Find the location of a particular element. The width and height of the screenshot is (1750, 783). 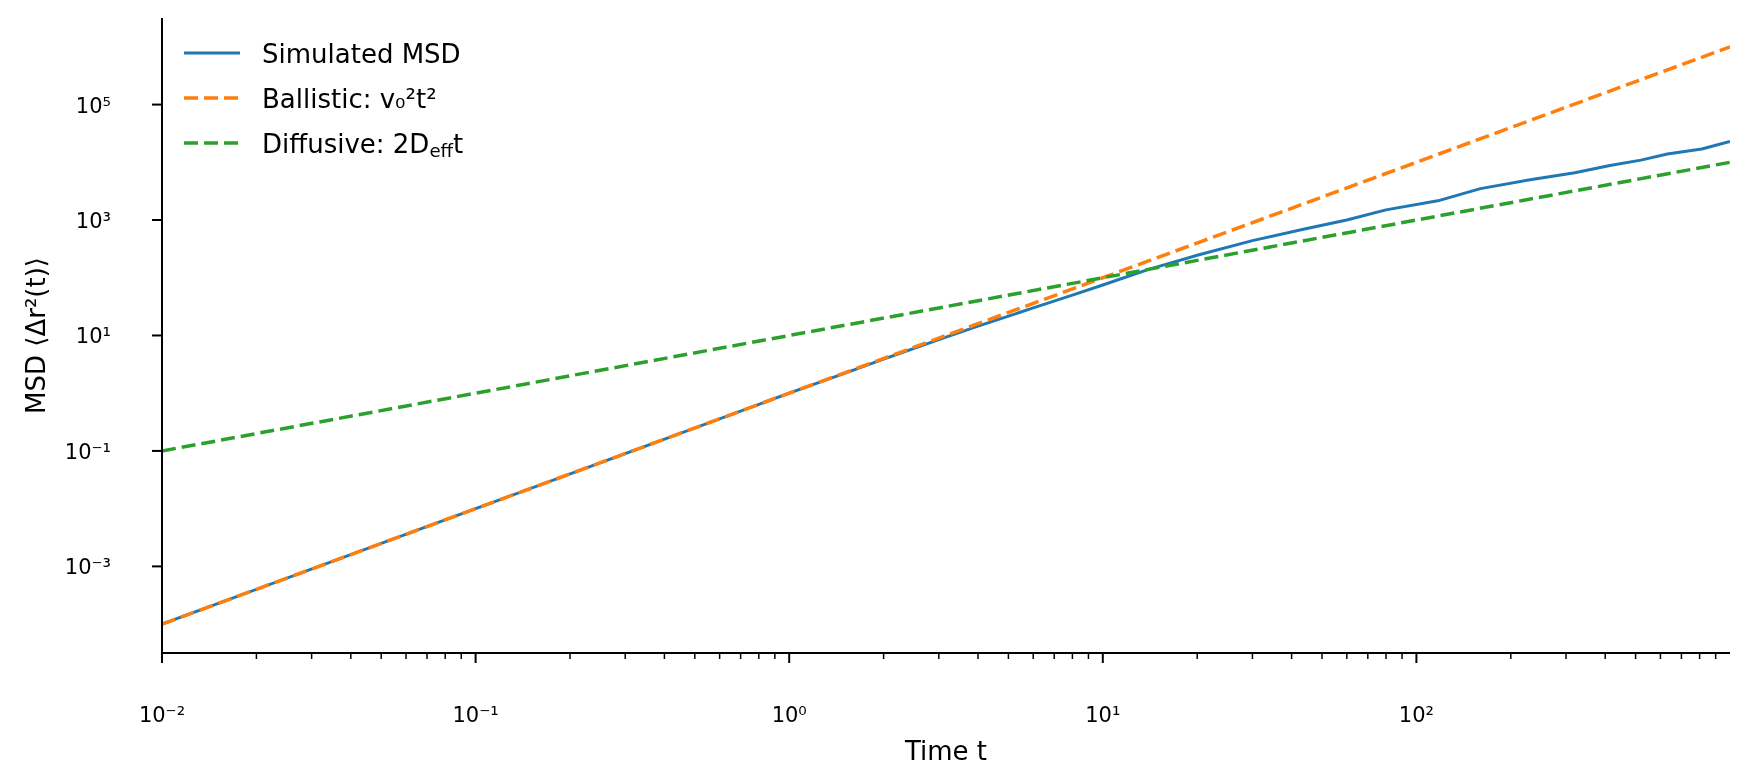

legend-label: Simulated MSD is located at coordinates (361, 54).